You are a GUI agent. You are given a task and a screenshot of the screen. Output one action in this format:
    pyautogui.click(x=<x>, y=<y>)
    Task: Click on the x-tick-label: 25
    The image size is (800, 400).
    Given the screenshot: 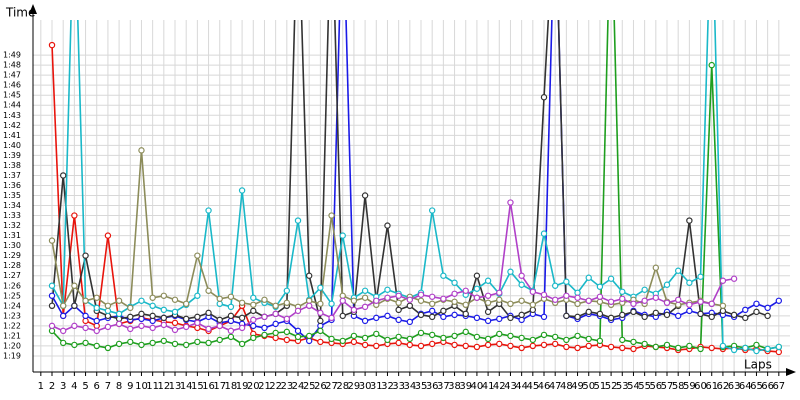 What is the action you would take?
    pyautogui.click(x=309, y=386)
    